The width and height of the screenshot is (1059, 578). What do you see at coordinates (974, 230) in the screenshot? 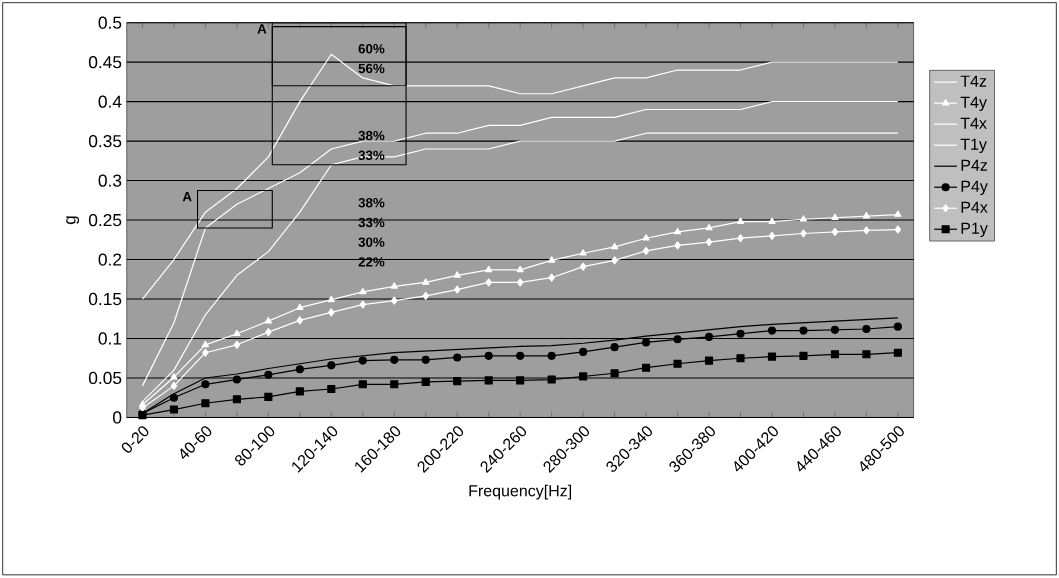
I see `legend-label: P1y` at bounding box center [974, 230].